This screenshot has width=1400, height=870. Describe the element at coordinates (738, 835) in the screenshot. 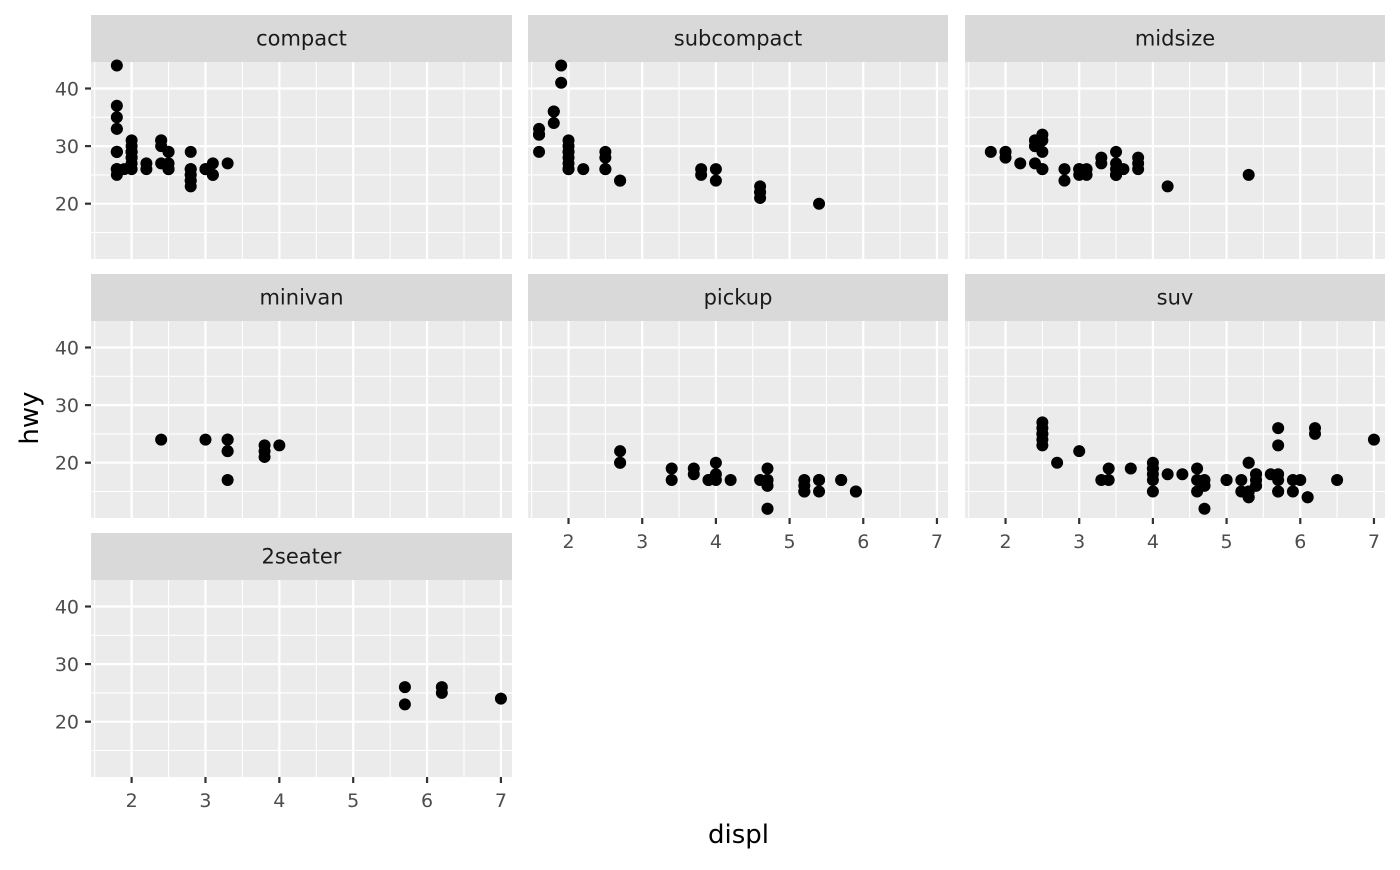

I see `x-axis-title: displ` at that location.